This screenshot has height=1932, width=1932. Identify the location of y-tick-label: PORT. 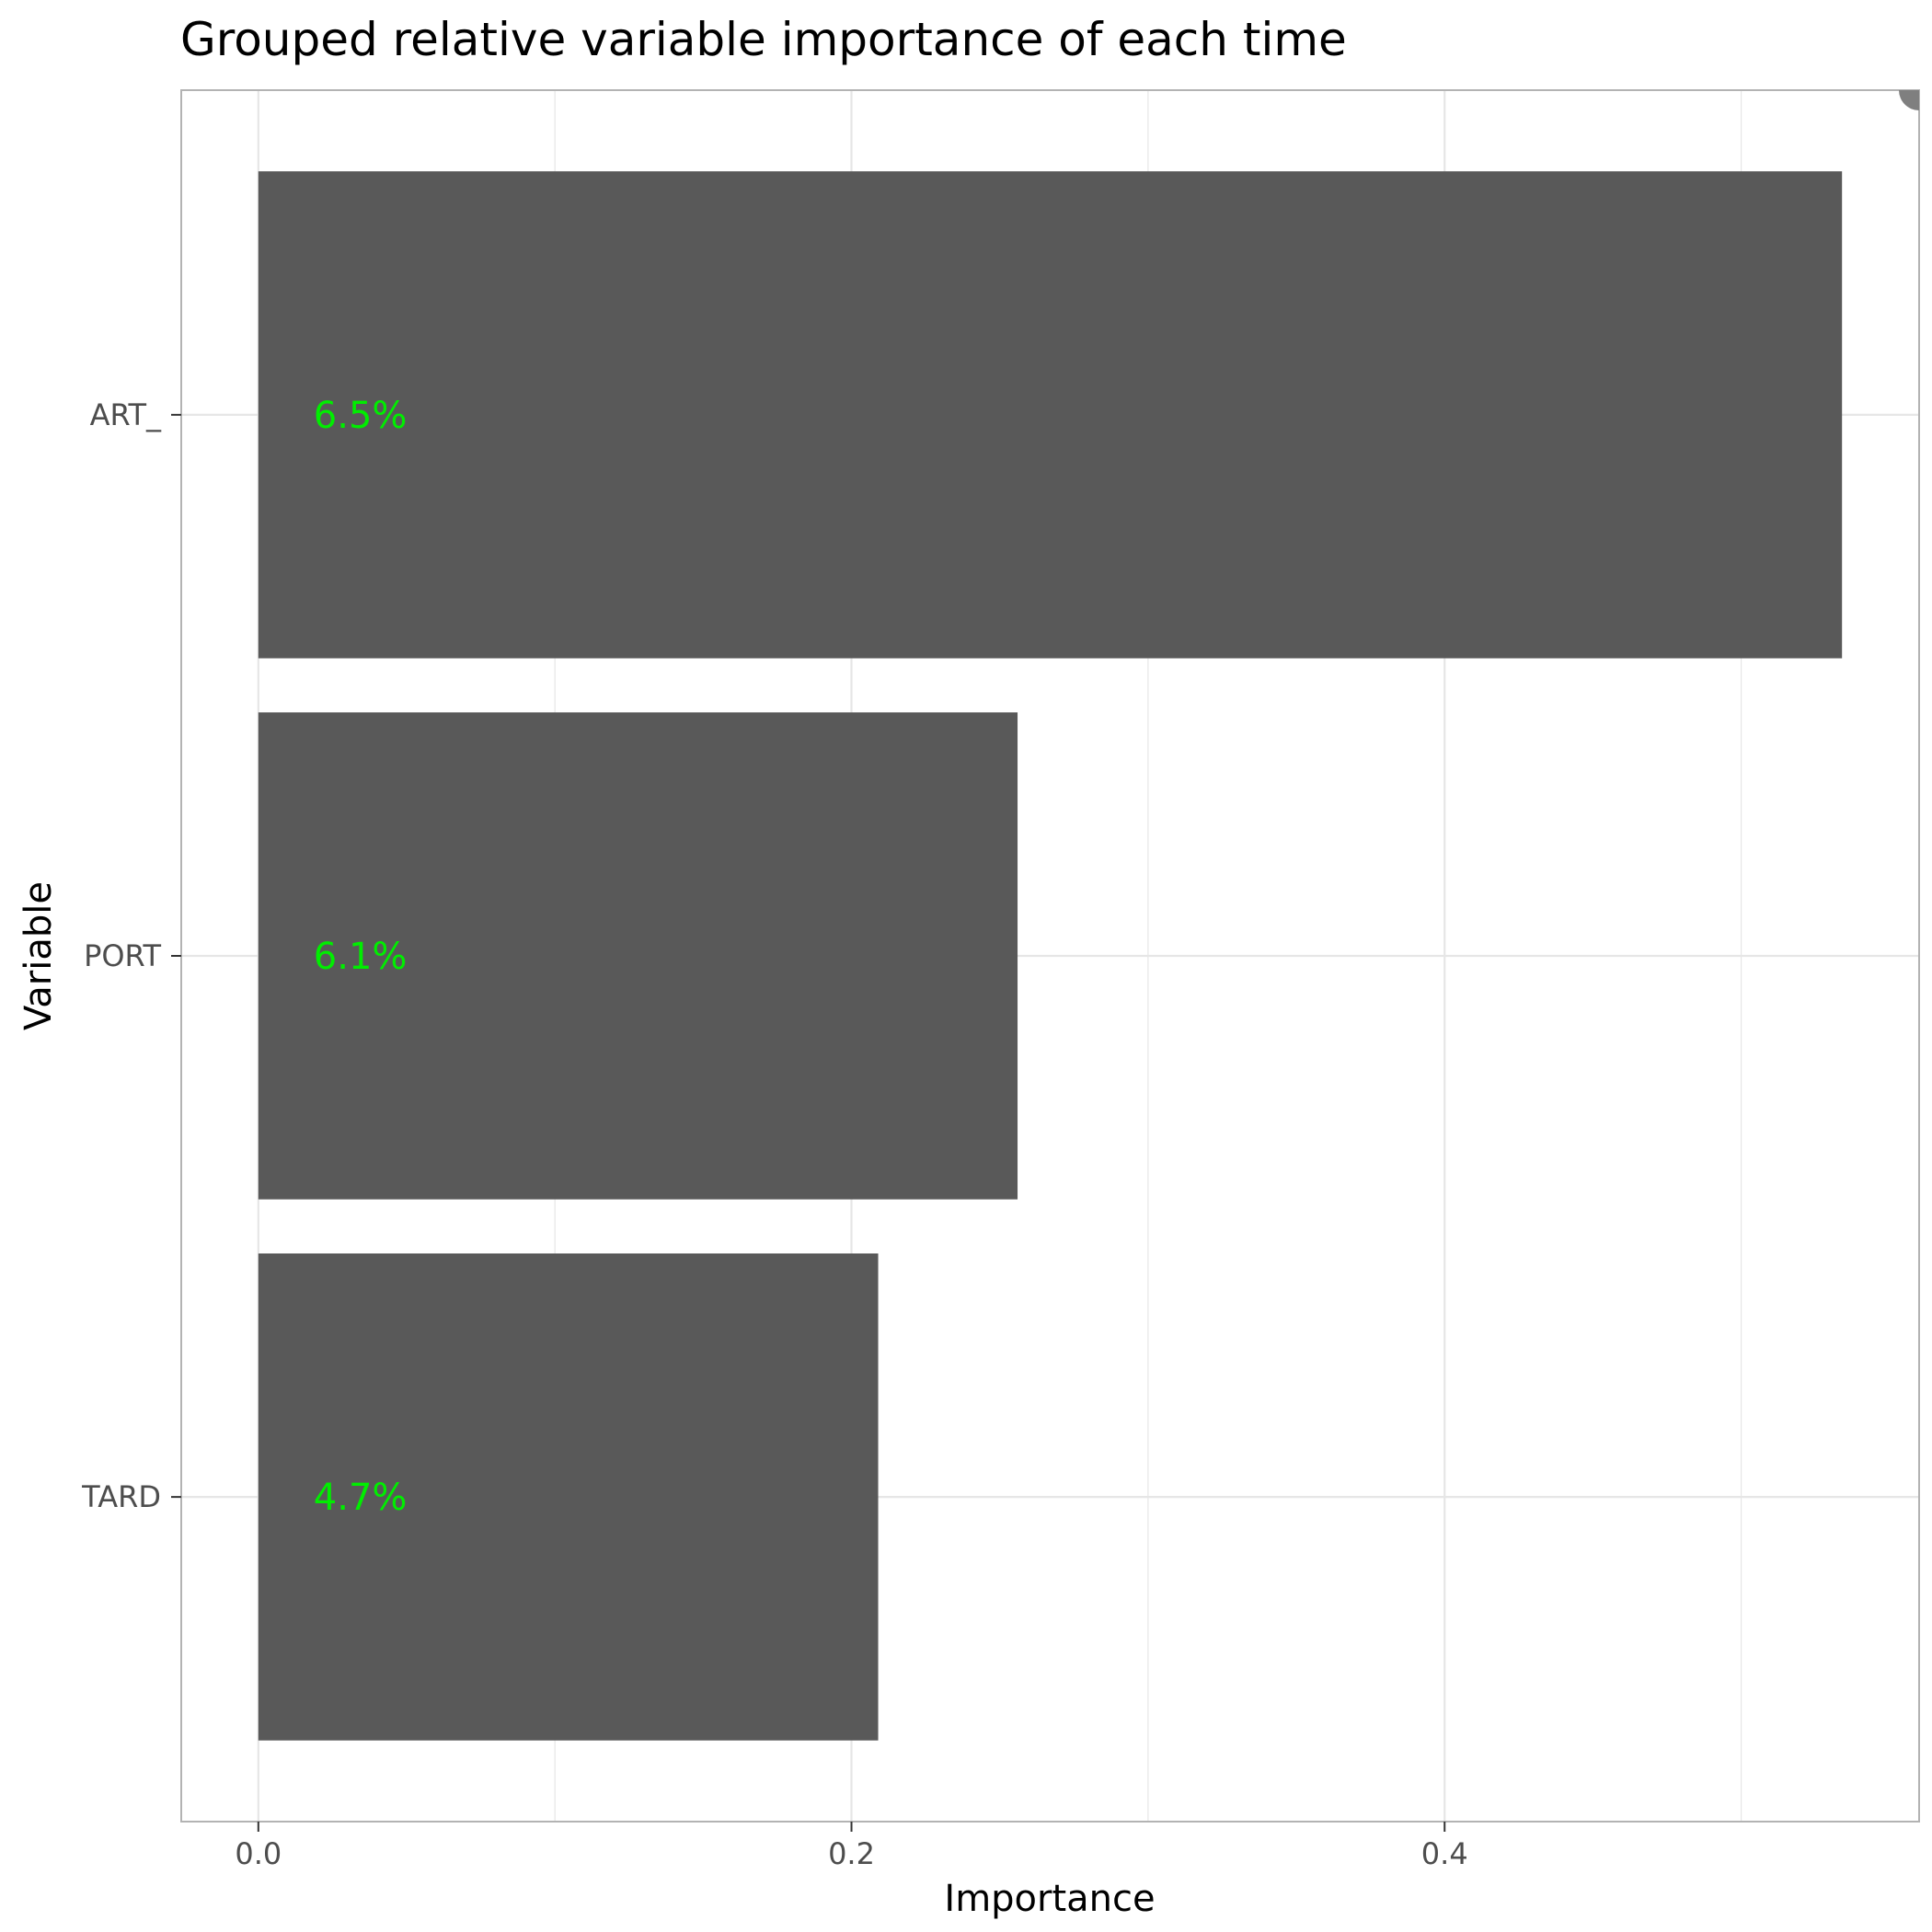
(122, 955).